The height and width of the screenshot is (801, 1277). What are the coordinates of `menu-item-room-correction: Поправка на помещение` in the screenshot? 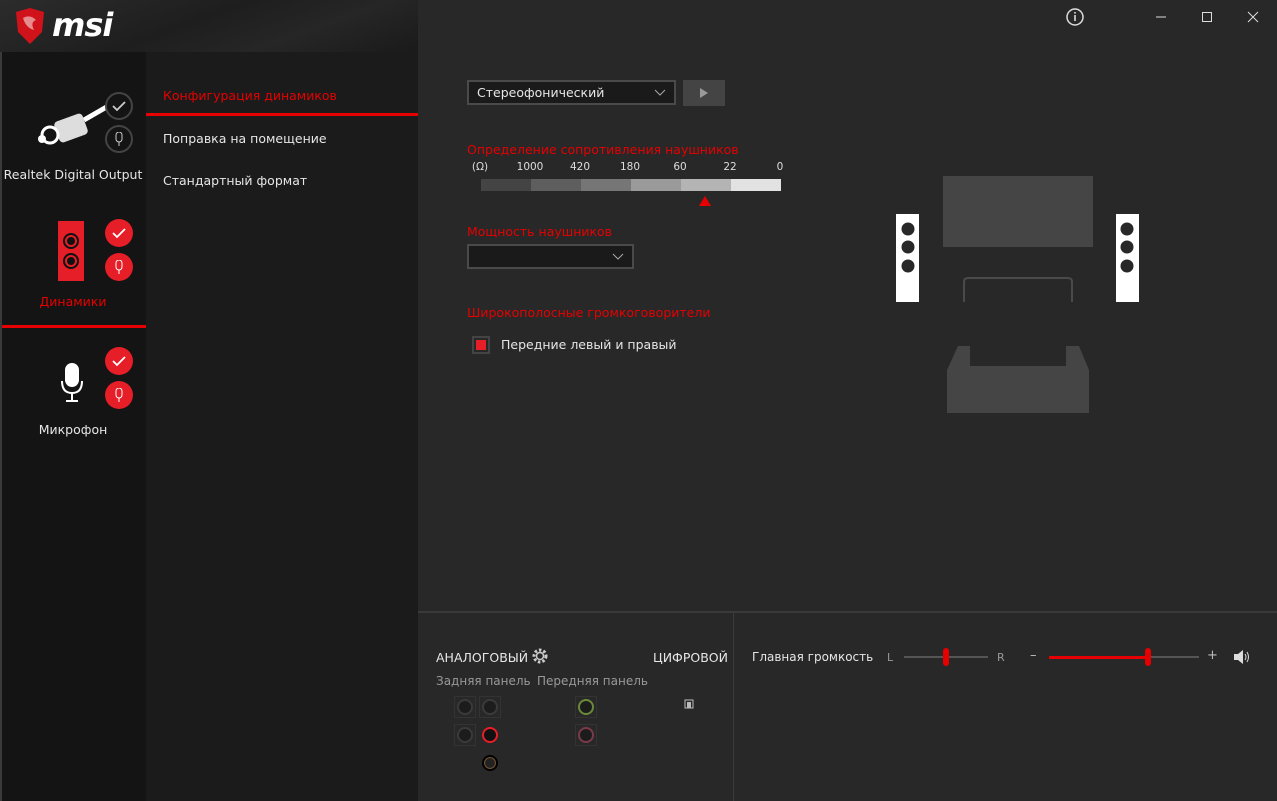 It's located at (245, 138).